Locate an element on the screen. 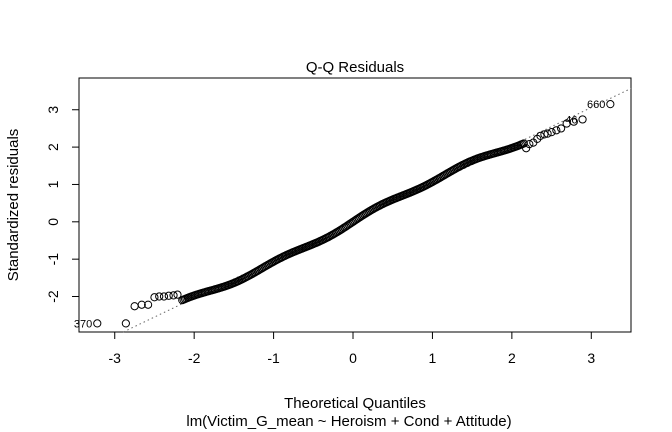 The image size is (672, 432). outlier-label: 46 is located at coordinates (571, 120).